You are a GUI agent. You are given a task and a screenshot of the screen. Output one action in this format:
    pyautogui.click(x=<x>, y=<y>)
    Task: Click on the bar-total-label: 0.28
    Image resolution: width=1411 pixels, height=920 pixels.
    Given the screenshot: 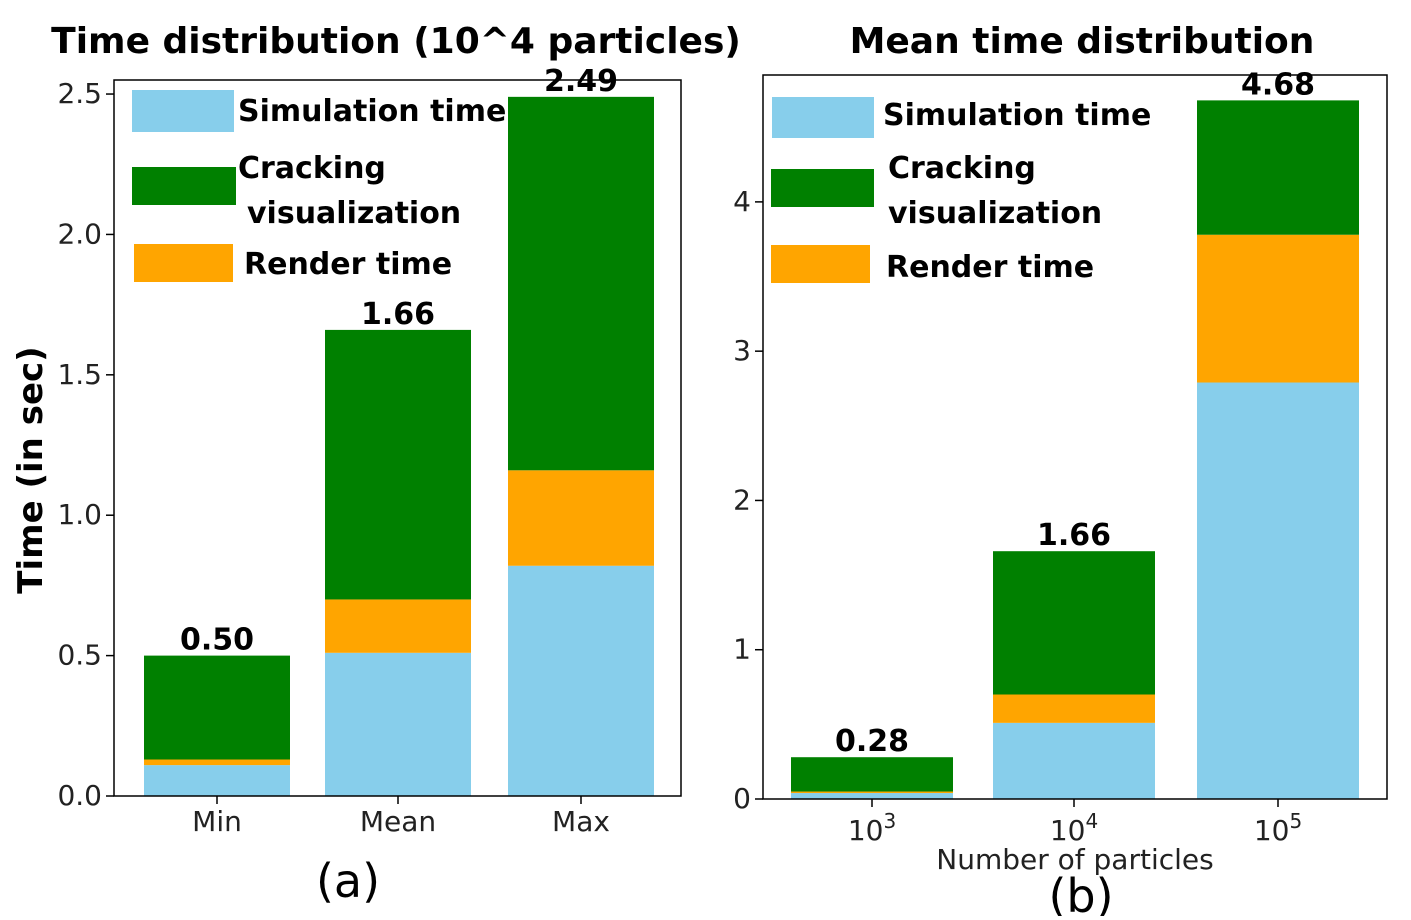 What is the action you would take?
    pyautogui.click(x=872, y=741)
    